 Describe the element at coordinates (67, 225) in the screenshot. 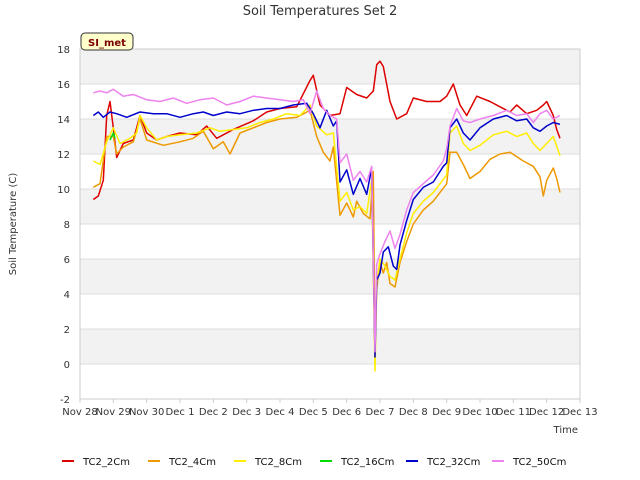

I see `y-tick-label: 8` at that location.